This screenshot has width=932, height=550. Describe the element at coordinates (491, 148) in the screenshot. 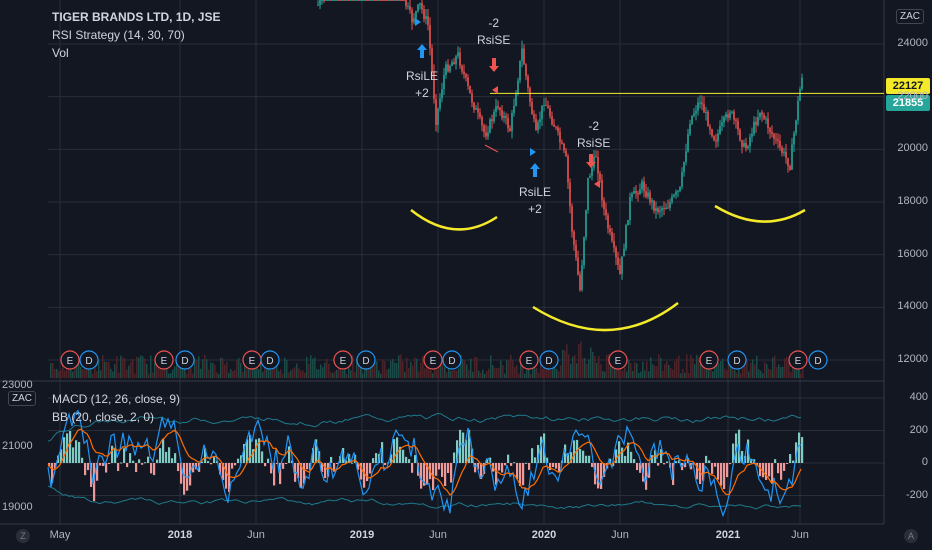

I see `trade-line` at that location.